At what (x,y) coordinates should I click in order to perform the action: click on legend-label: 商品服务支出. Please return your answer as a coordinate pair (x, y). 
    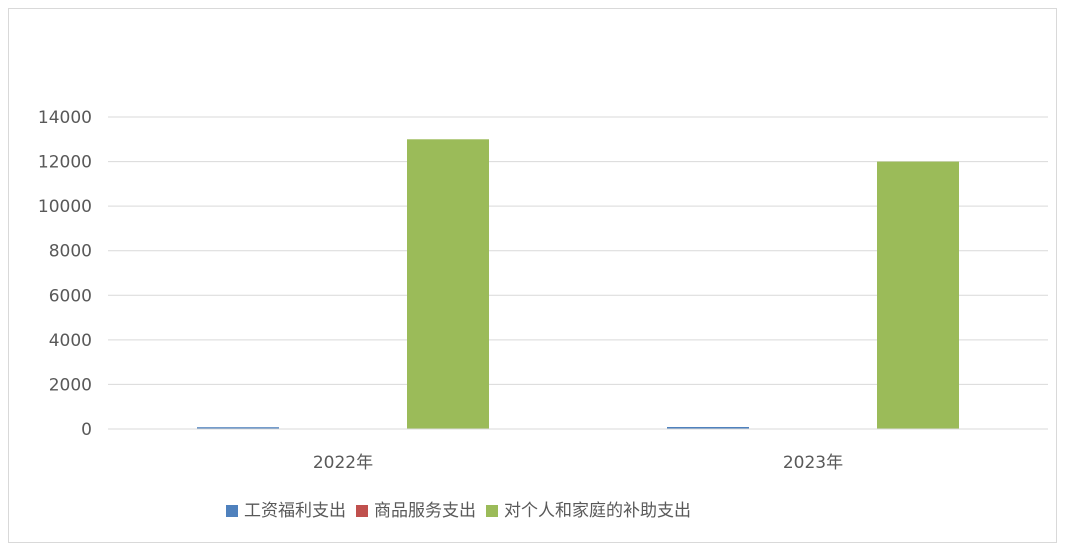
    Looking at the image, I should click on (425, 511).